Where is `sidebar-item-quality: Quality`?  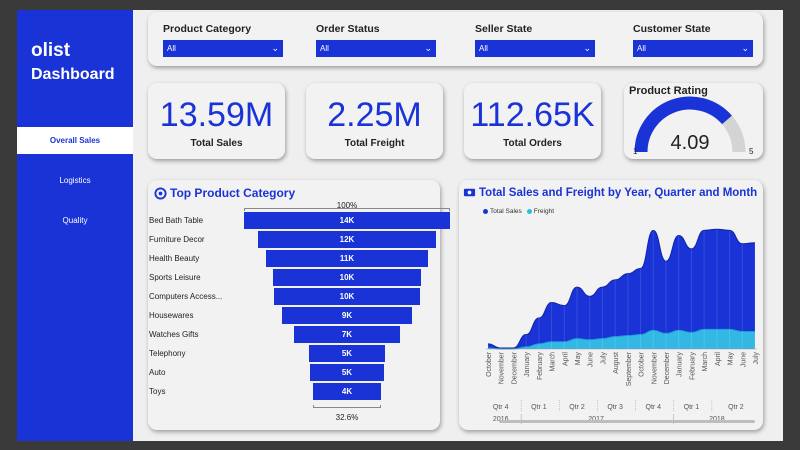 sidebar-item-quality: Quality is located at coordinates (75, 220).